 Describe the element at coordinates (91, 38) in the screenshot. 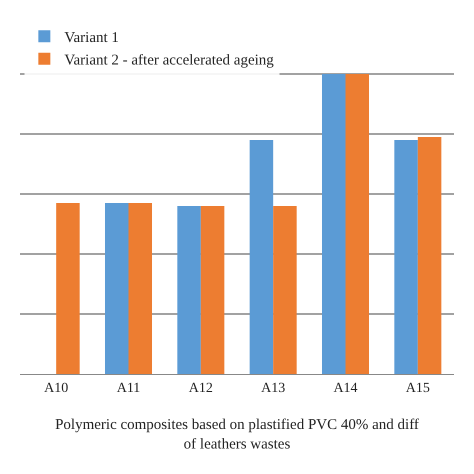

I see `legend-label: Variant 1` at that location.